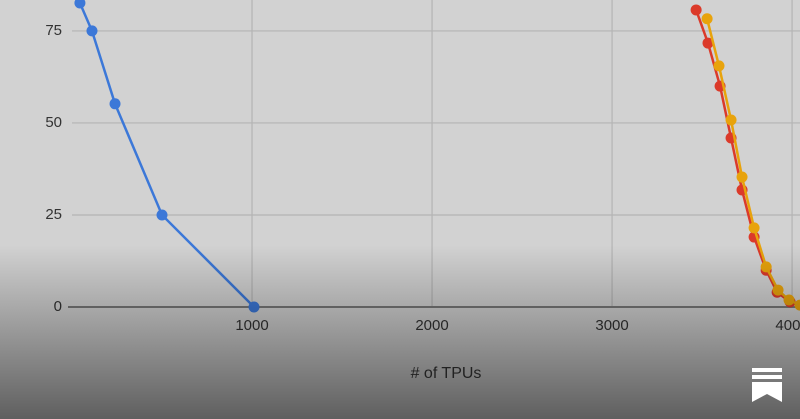 The width and height of the screenshot is (800, 419). I want to click on y-tick-label: 50, so click(53, 122).